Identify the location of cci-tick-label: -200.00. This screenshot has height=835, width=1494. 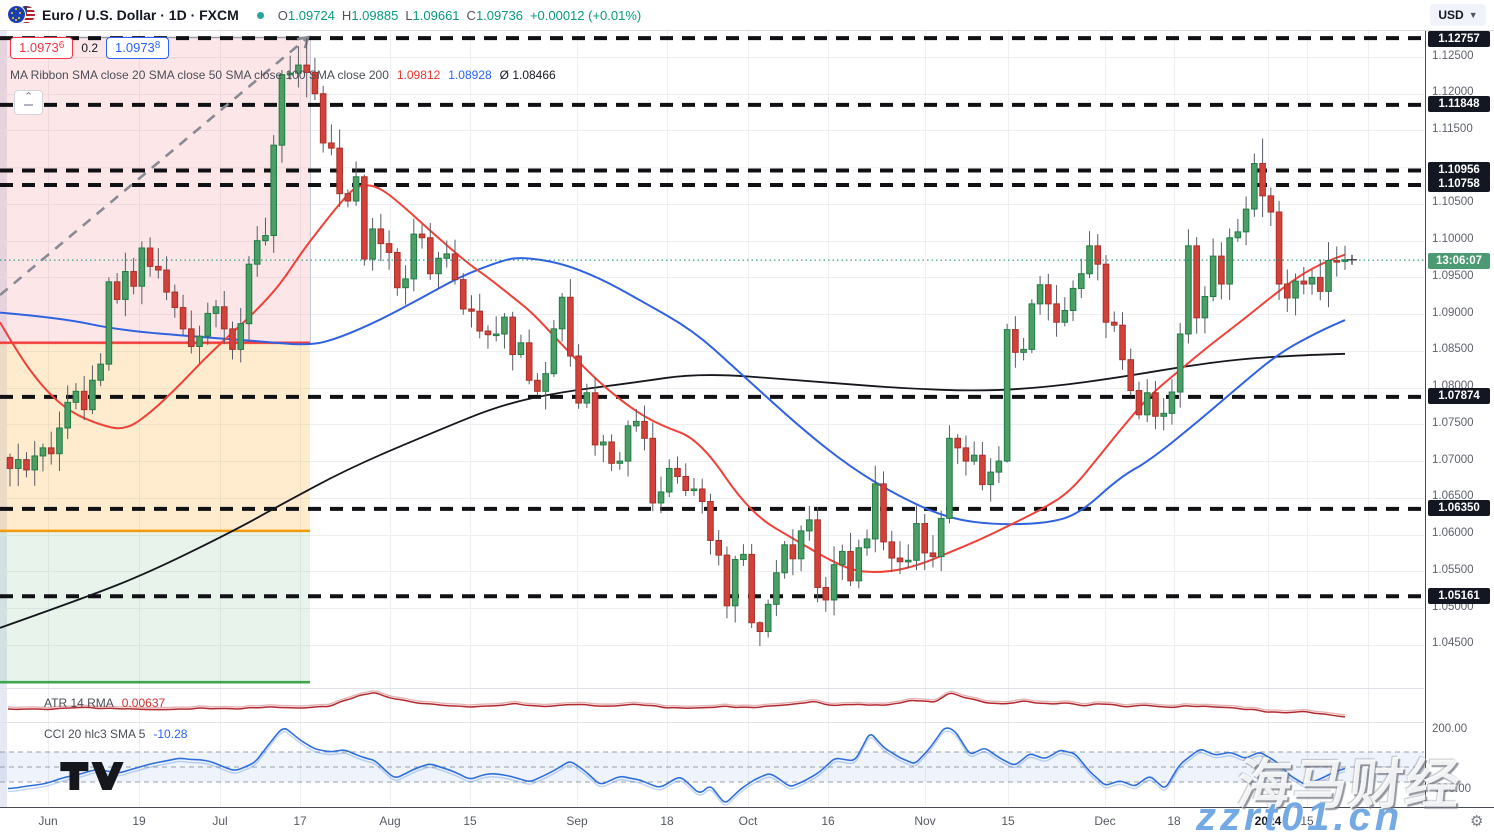
(1452, 789).